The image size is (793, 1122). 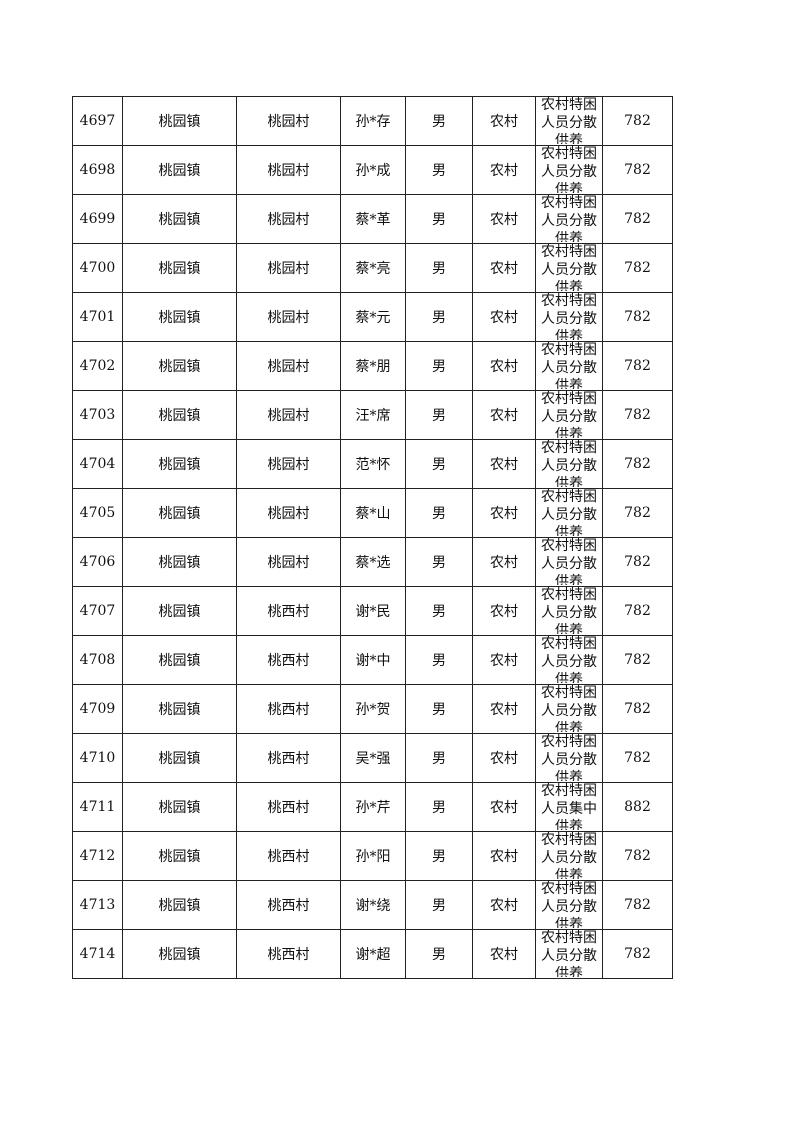 I want to click on support-category-text: 农村特困人员集中供养, so click(x=569, y=807).